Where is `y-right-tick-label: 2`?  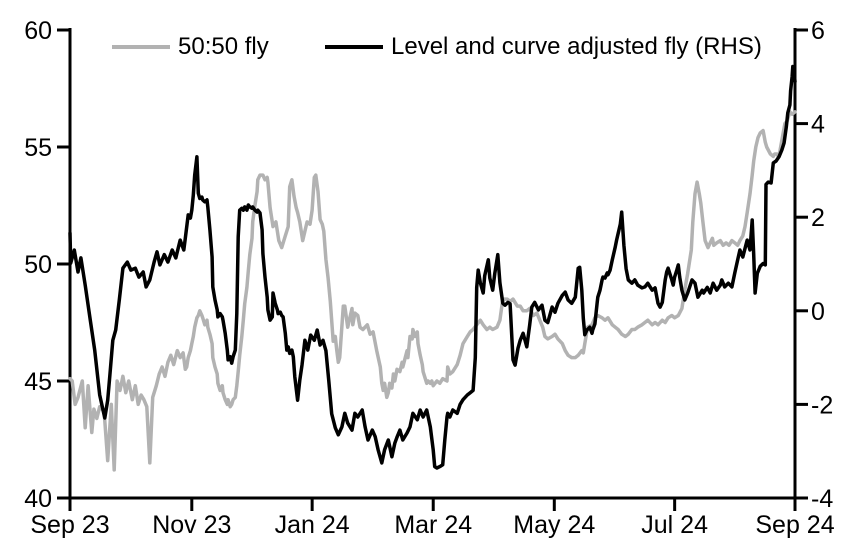
y-right-tick-label: 2 is located at coordinates (818, 218).